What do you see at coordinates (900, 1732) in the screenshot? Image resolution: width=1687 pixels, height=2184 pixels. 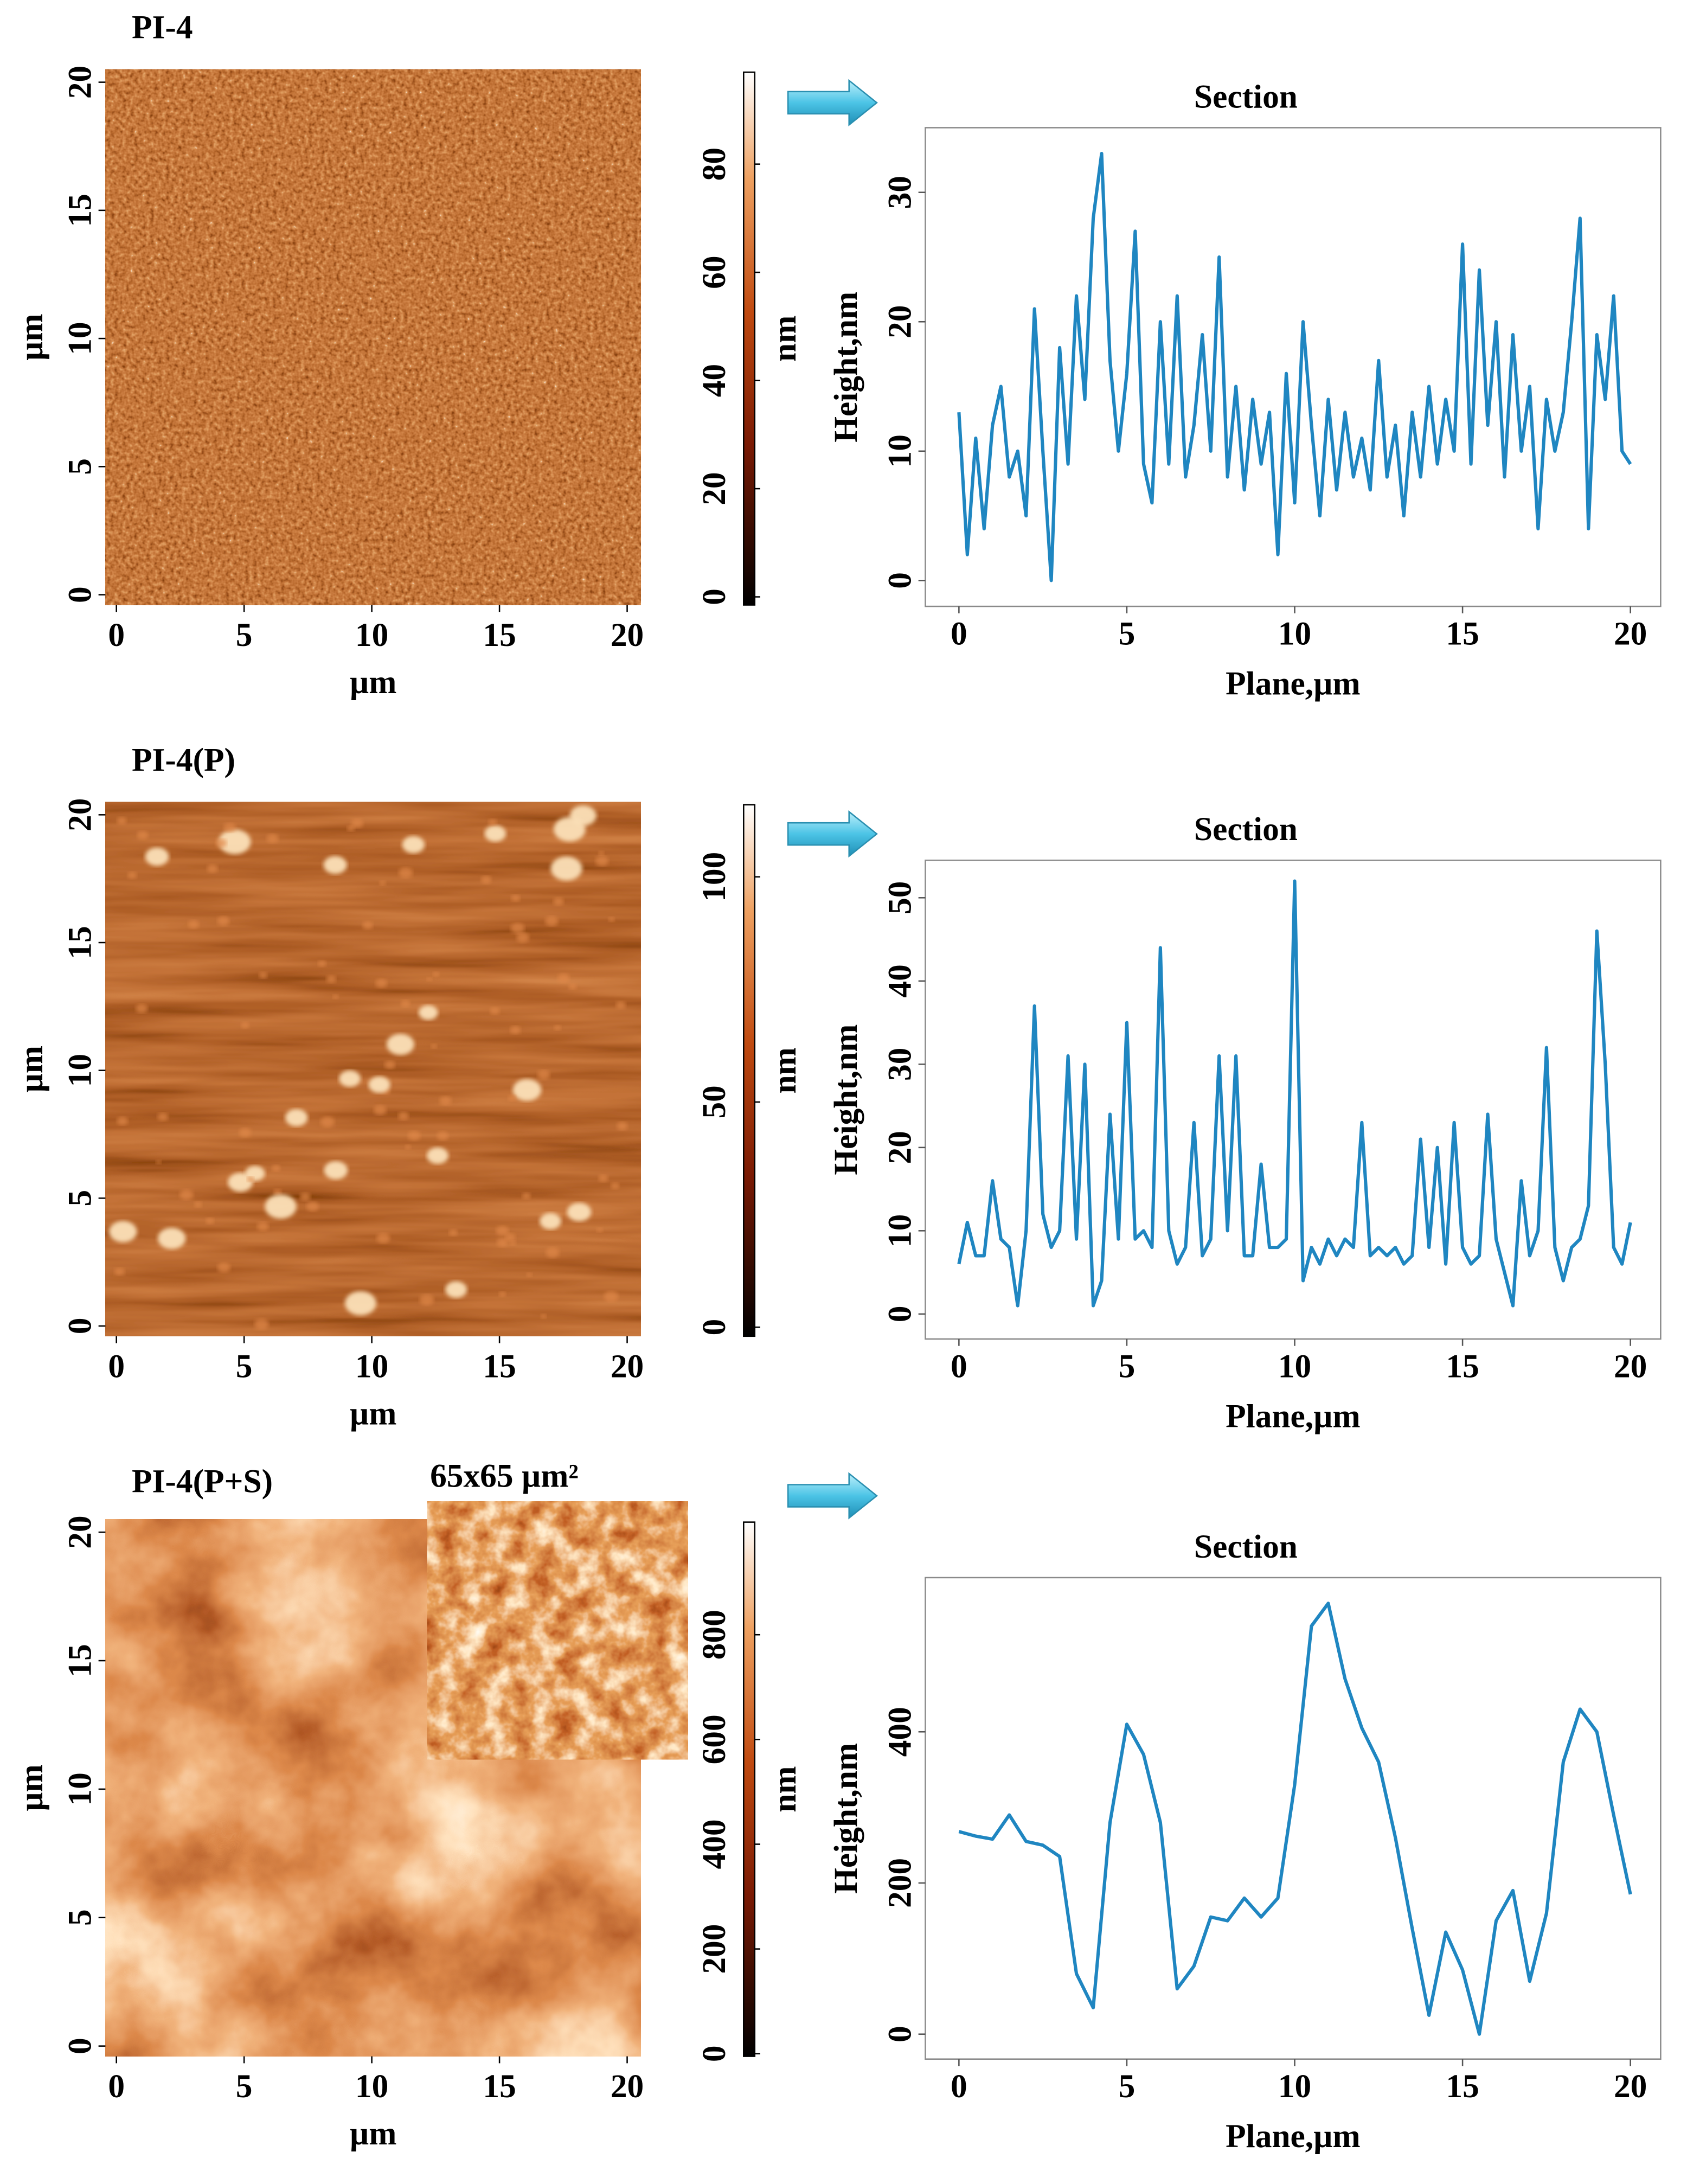 I see `y-tick-label: 400` at bounding box center [900, 1732].